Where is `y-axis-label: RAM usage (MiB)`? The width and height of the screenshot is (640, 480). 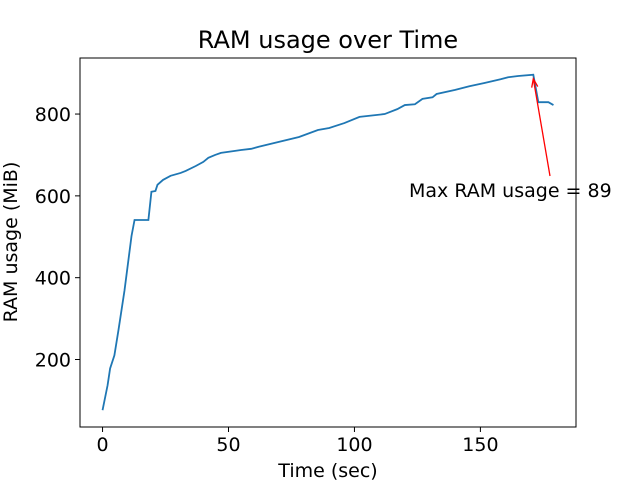
y-axis-label: RAM usage (MiB) is located at coordinates (11, 242).